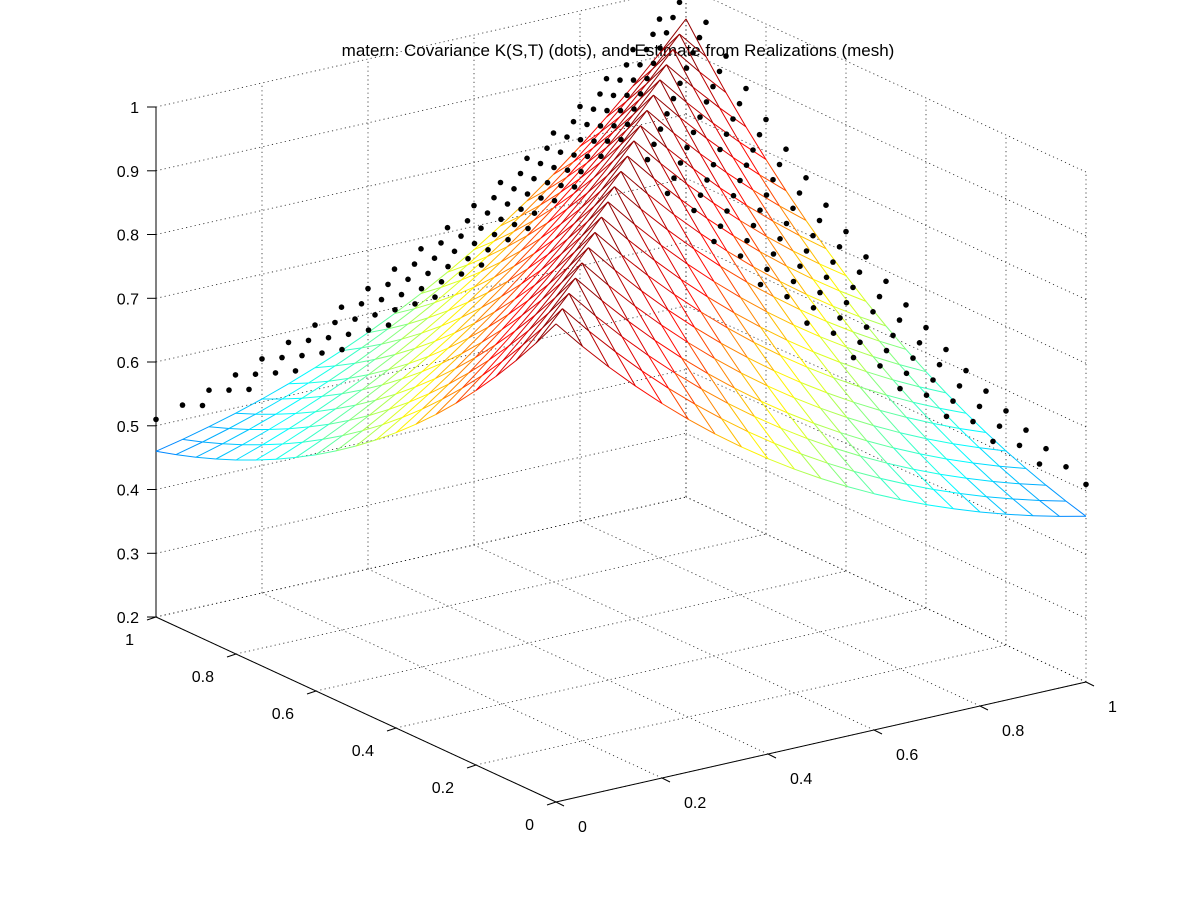 The image size is (1200, 900). What do you see at coordinates (878, 732) in the screenshot?
I see `s-tick-mark` at bounding box center [878, 732].